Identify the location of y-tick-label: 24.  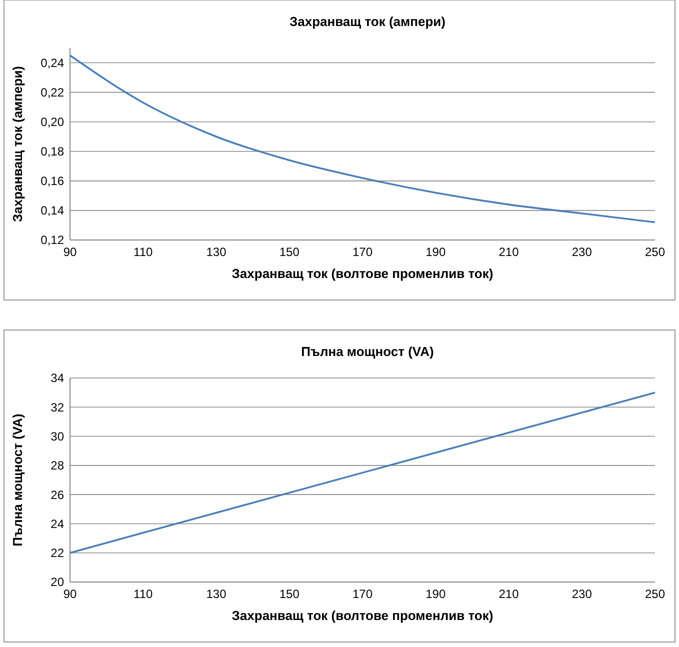
(57, 523).